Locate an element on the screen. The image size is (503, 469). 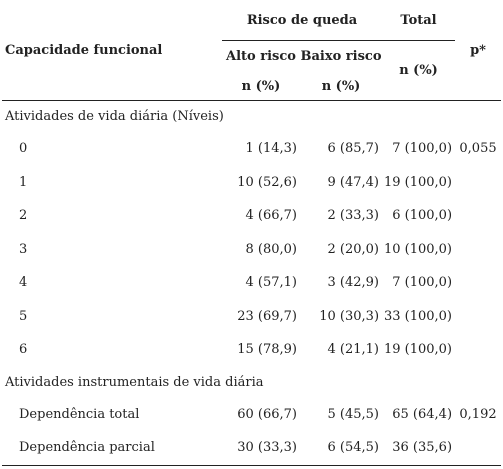
cell-total: 10 (100,0) is located at coordinates (418, 249).